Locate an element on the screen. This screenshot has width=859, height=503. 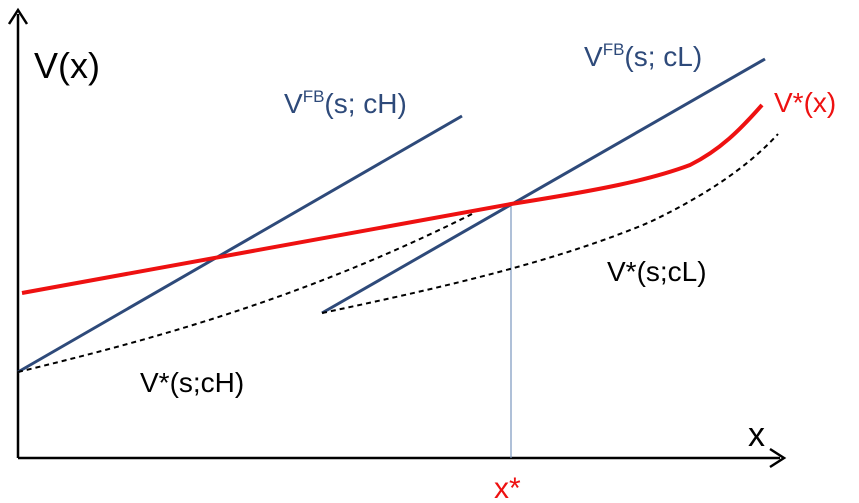
vstar-ch-label: V*(s;cH) is located at coordinates (192, 382).